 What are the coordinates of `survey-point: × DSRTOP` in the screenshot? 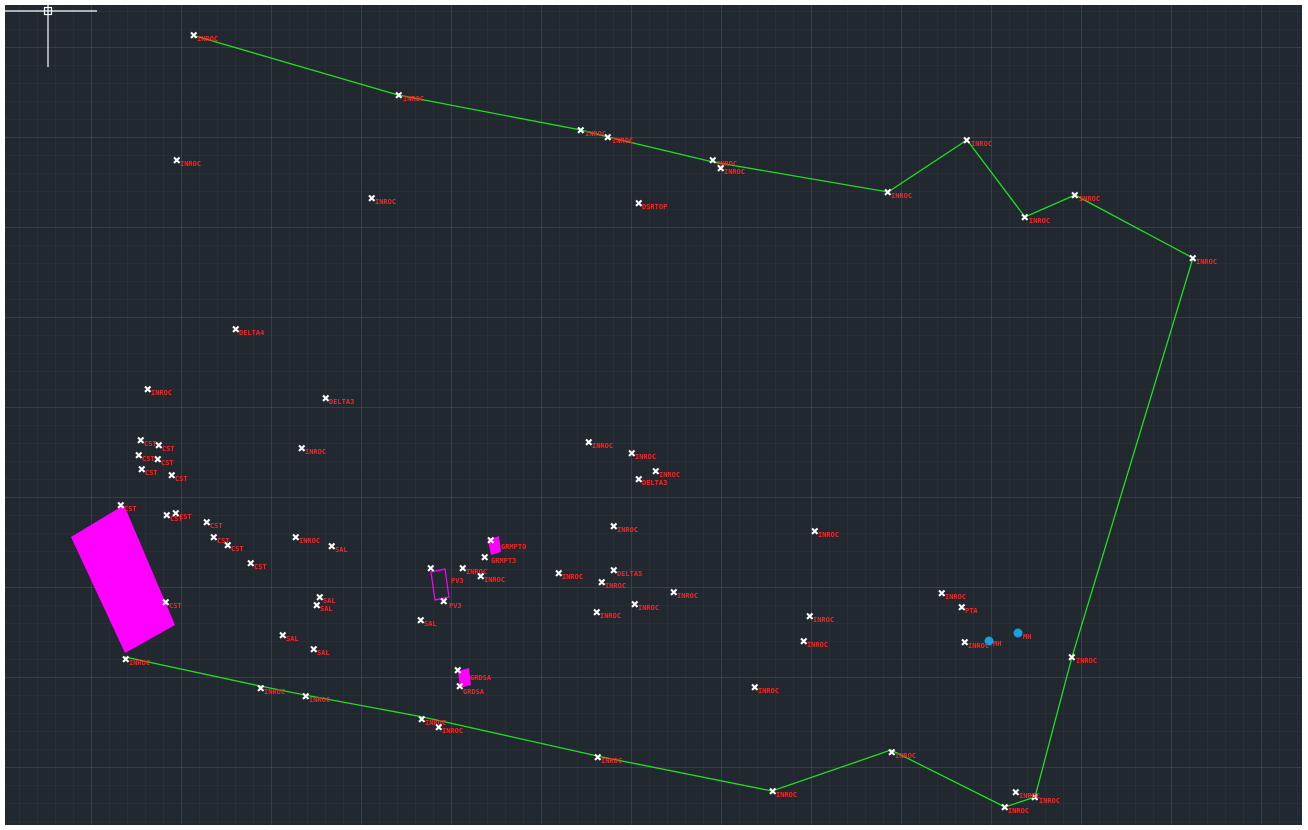 It's located at (650, 204).